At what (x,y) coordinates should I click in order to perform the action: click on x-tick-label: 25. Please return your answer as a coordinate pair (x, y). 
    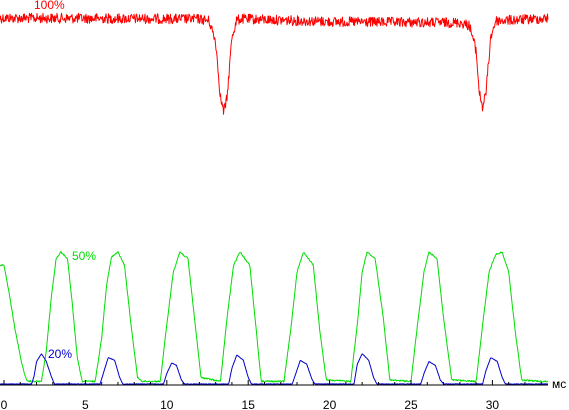
    Looking at the image, I should click on (411, 404).